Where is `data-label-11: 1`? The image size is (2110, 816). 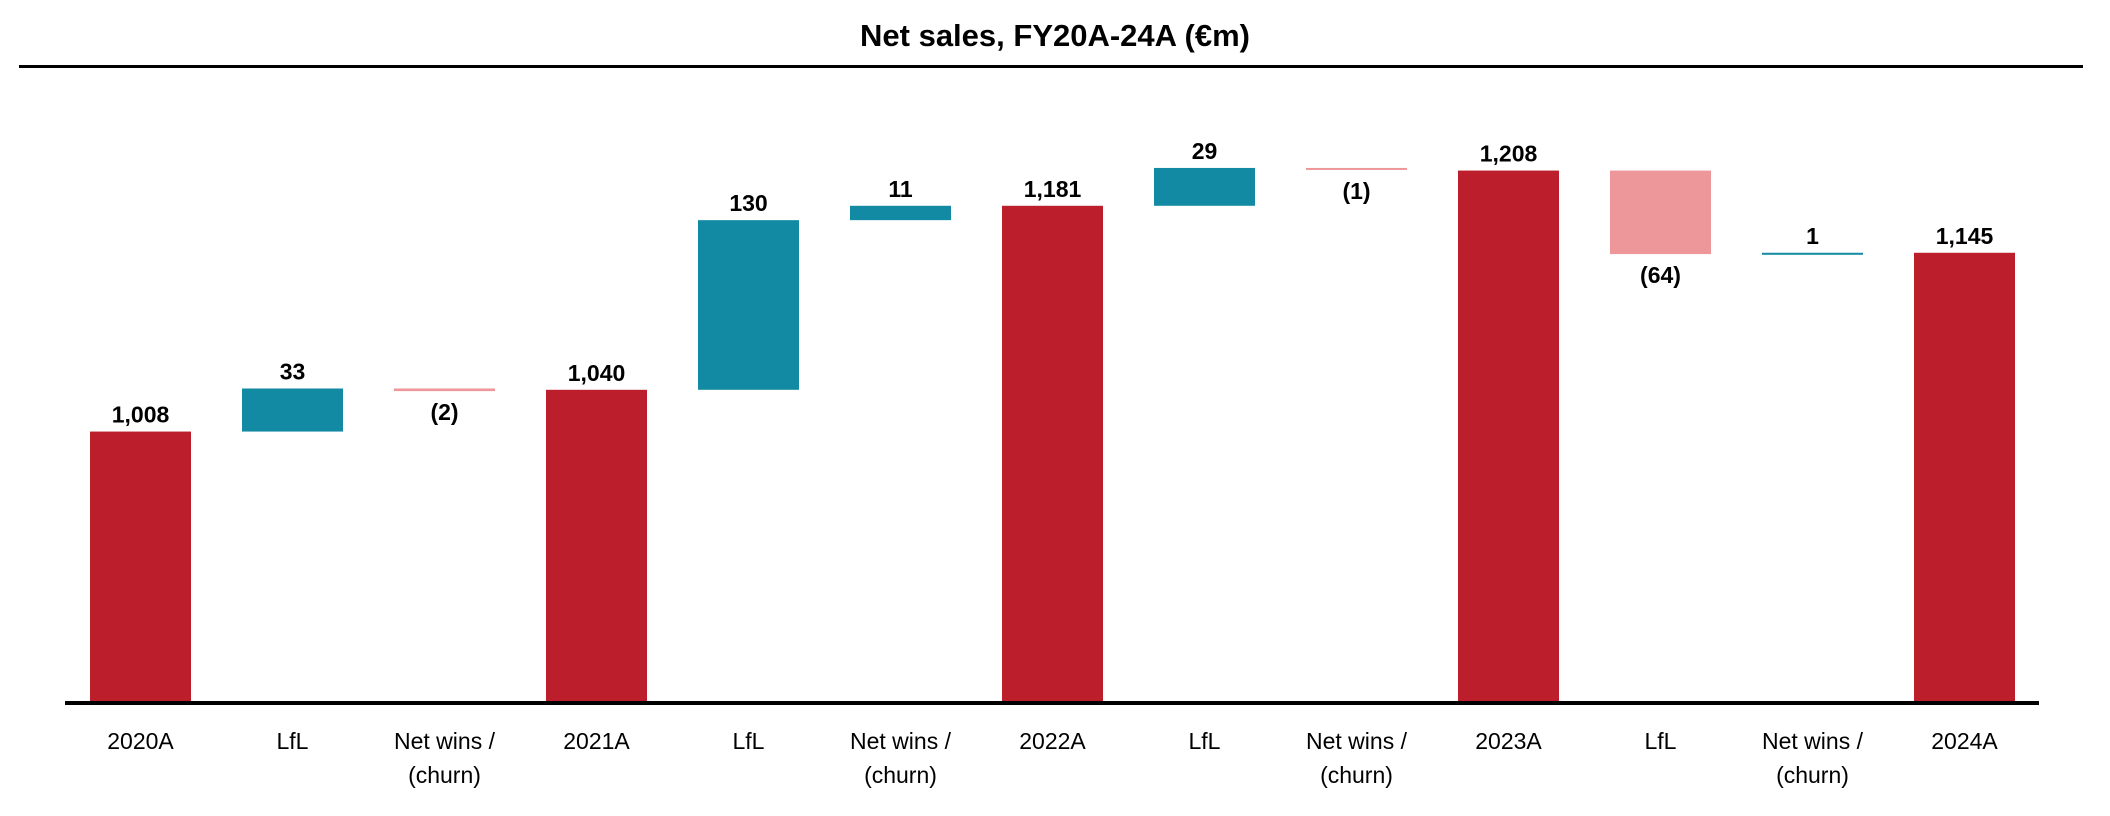 data-label-11: 1 is located at coordinates (1812, 236).